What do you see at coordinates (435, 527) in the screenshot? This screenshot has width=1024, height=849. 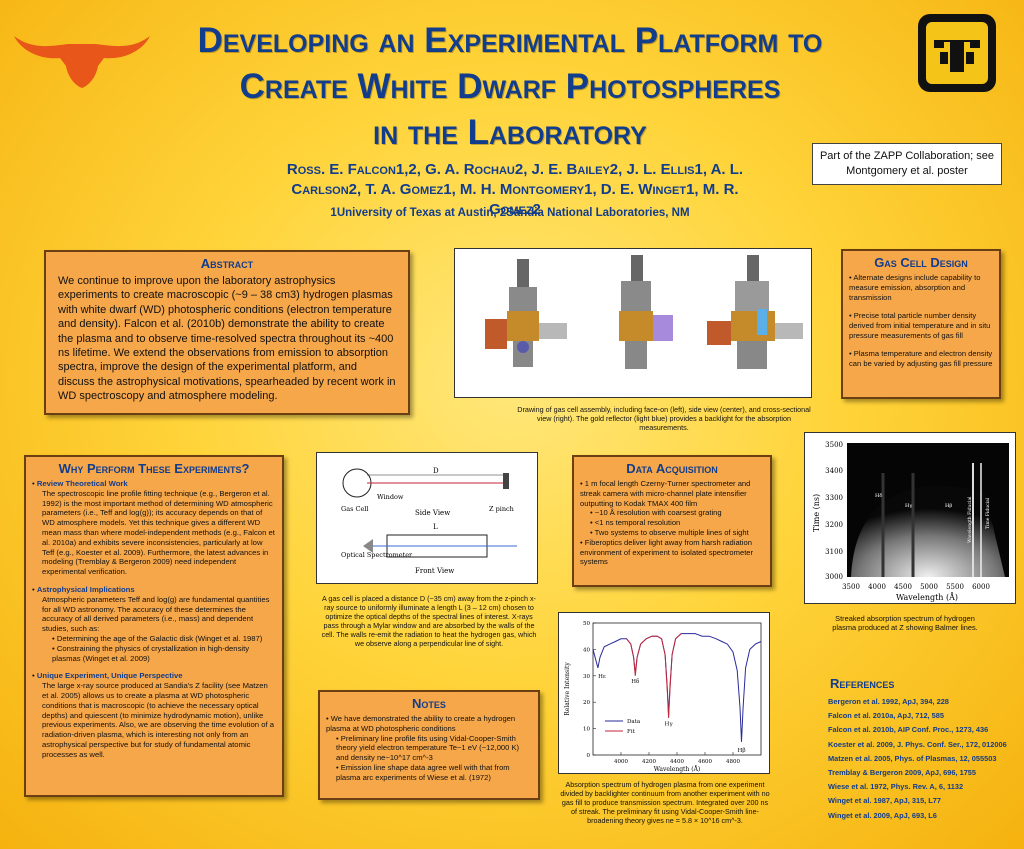 I see `label-l: L` at bounding box center [435, 527].